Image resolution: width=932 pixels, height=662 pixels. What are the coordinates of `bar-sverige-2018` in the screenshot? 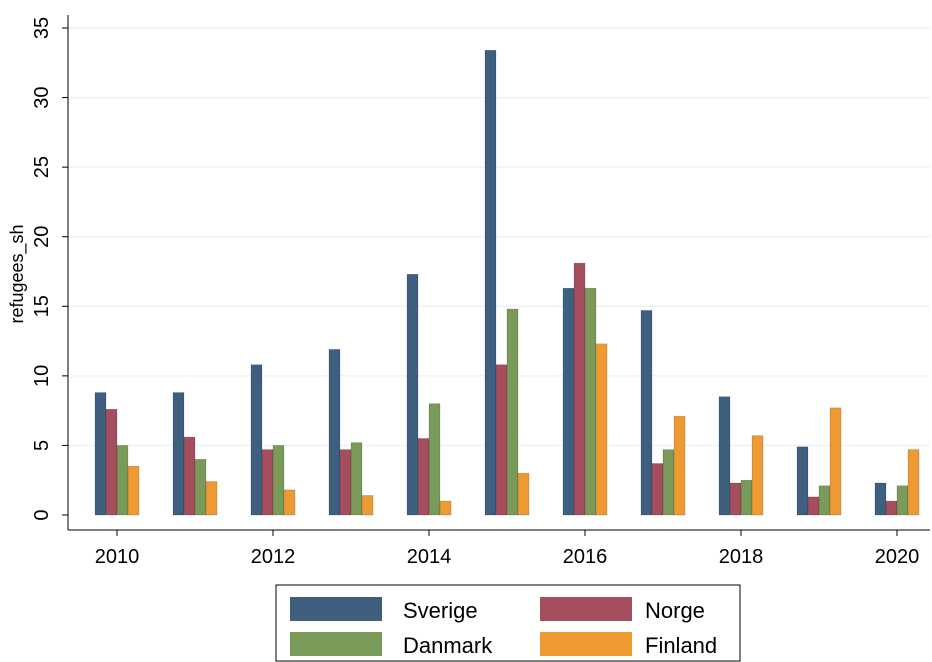 It's located at (724, 456).